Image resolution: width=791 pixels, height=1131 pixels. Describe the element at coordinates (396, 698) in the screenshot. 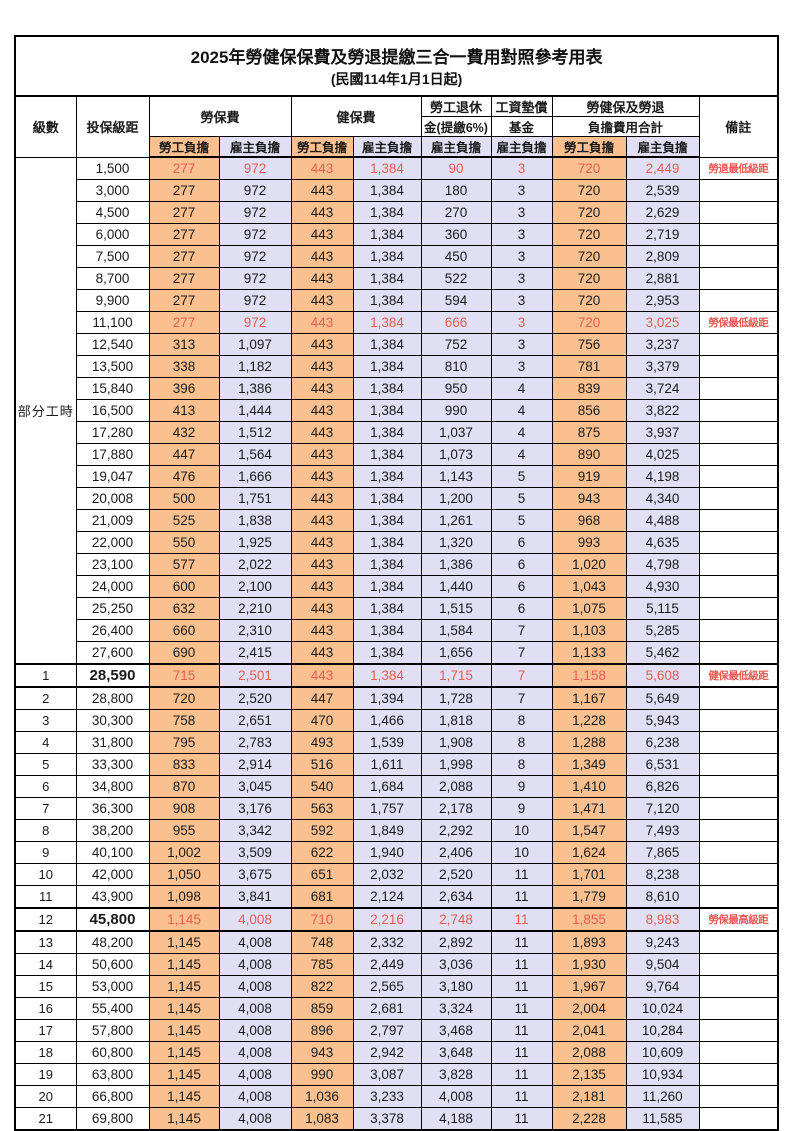

I see `table-row: 2 28,800 720 2,520 447 1,394 1,728 7 1,167 5,649` at that location.